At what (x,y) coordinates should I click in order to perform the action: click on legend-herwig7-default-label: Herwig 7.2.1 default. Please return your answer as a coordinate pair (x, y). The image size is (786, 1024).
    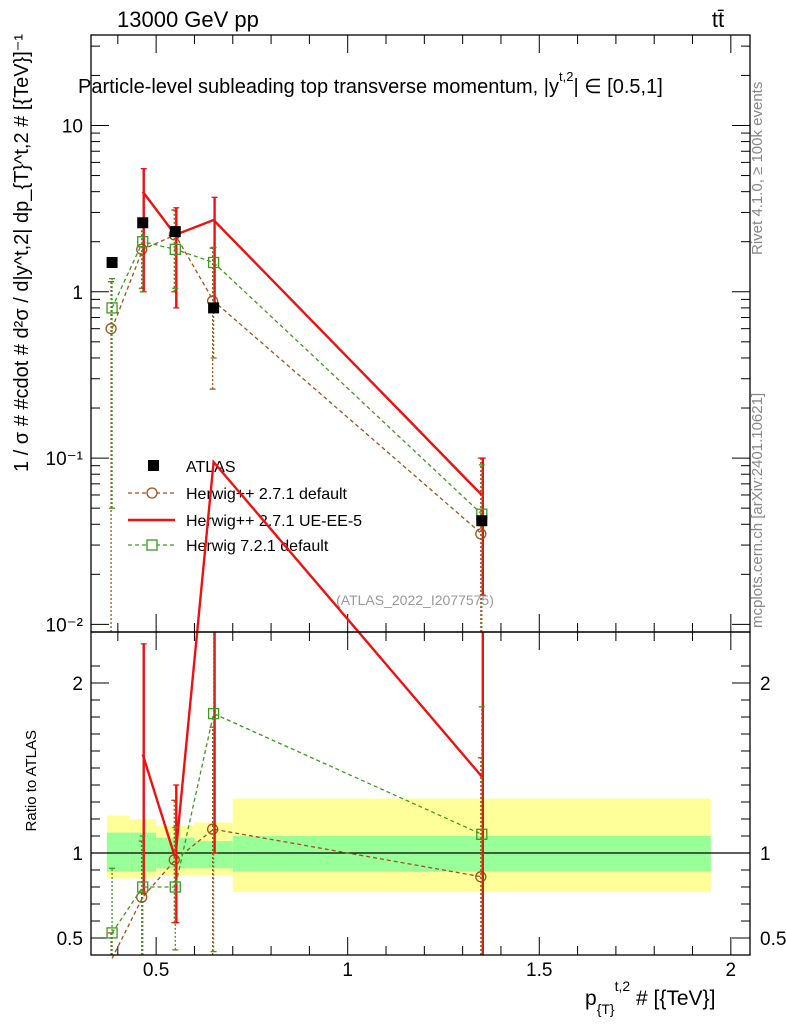
    Looking at the image, I should click on (257, 546).